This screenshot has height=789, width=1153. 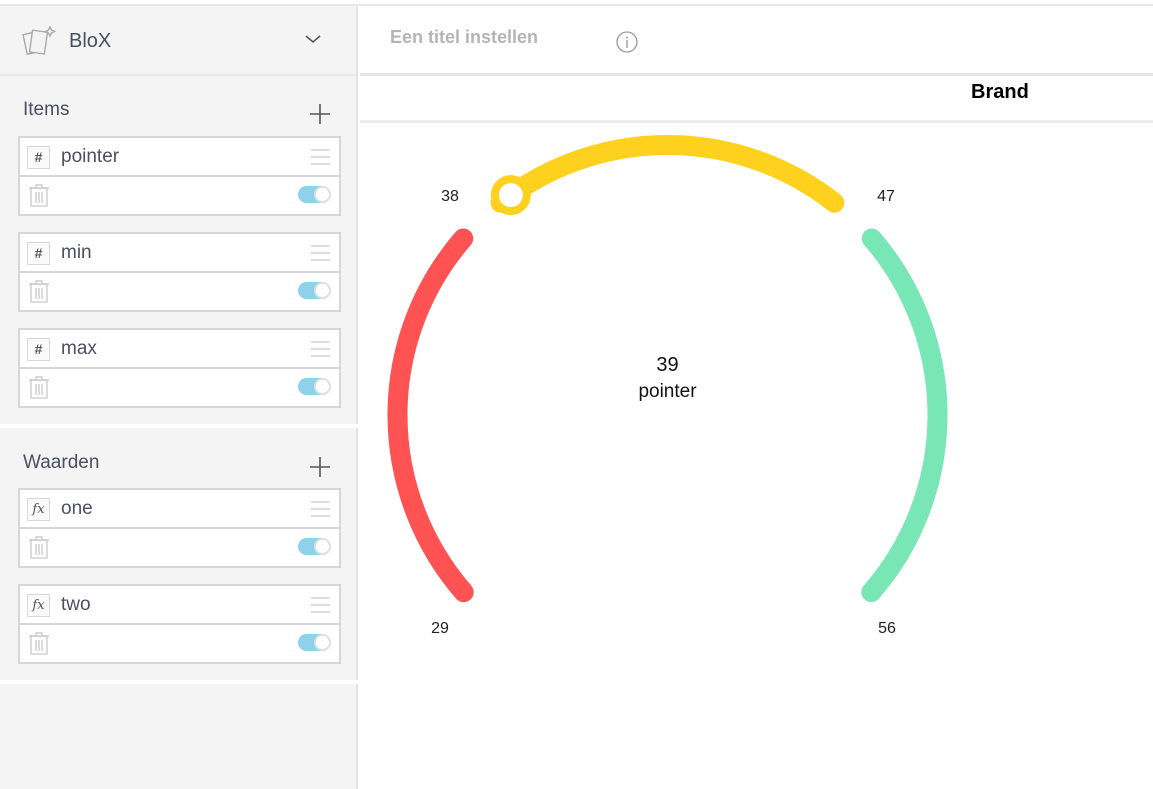 What do you see at coordinates (178, 41) in the screenshot?
I see `app-selector: BloX` at bounding box center [178, 41].